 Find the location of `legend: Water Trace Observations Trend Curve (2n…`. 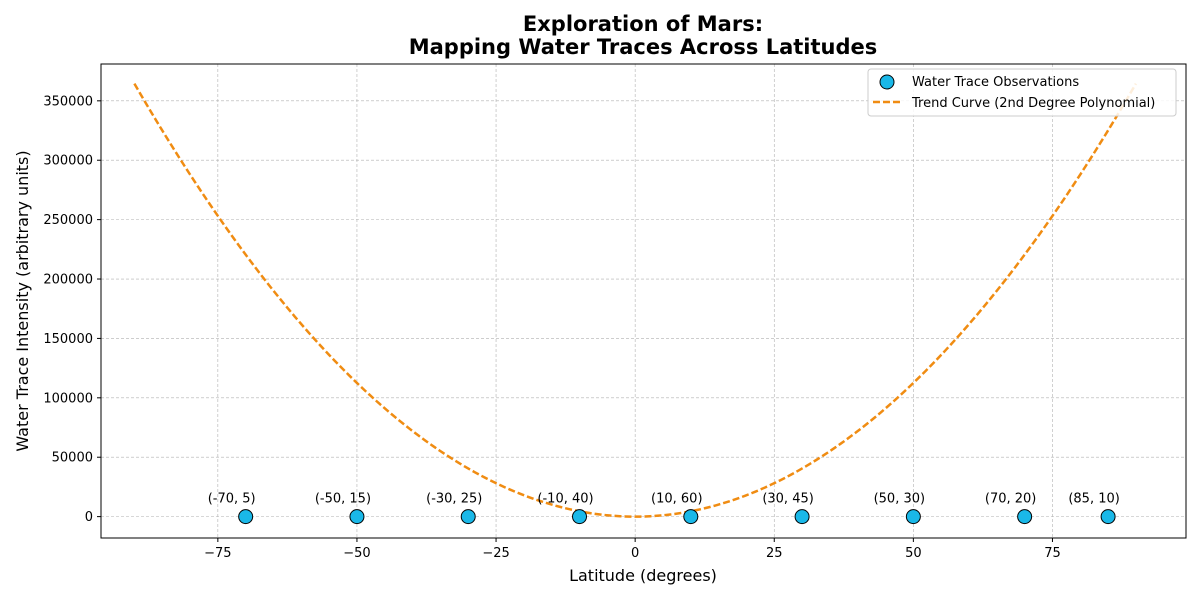

legend: Water Trace Observations Trend Curve (2n… is located at coordinates (1022, 92).